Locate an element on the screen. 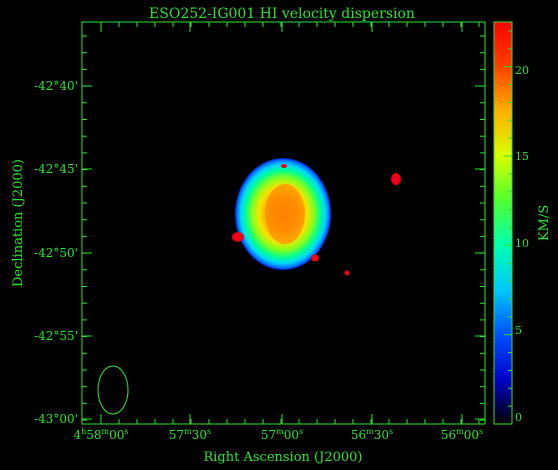  y-axis-title: Declination (J2000) is located at coordinates (18, 223).